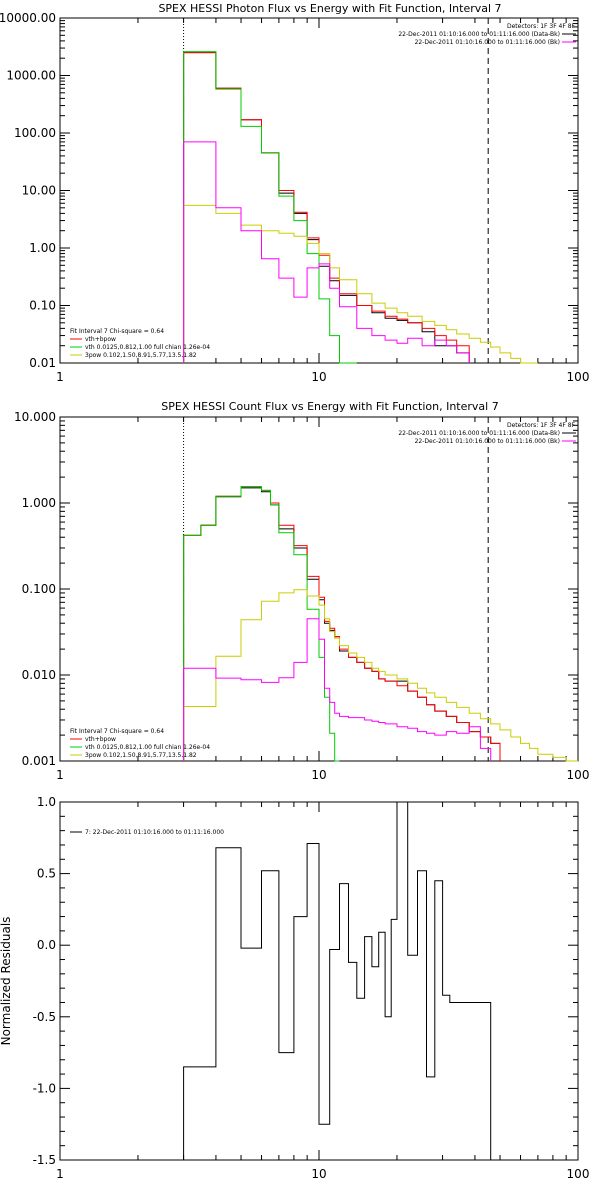  Describe the element at coordinates (42, 306) in the screenshot. I see `y-tick-label: 0.10` at that location.